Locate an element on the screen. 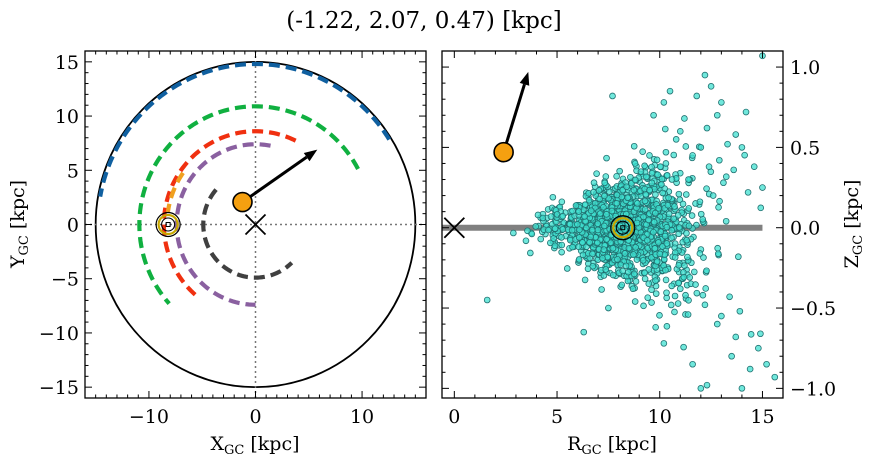  right-y-axis-label: ZGC [kpc] is located at coordinates (853, 224).